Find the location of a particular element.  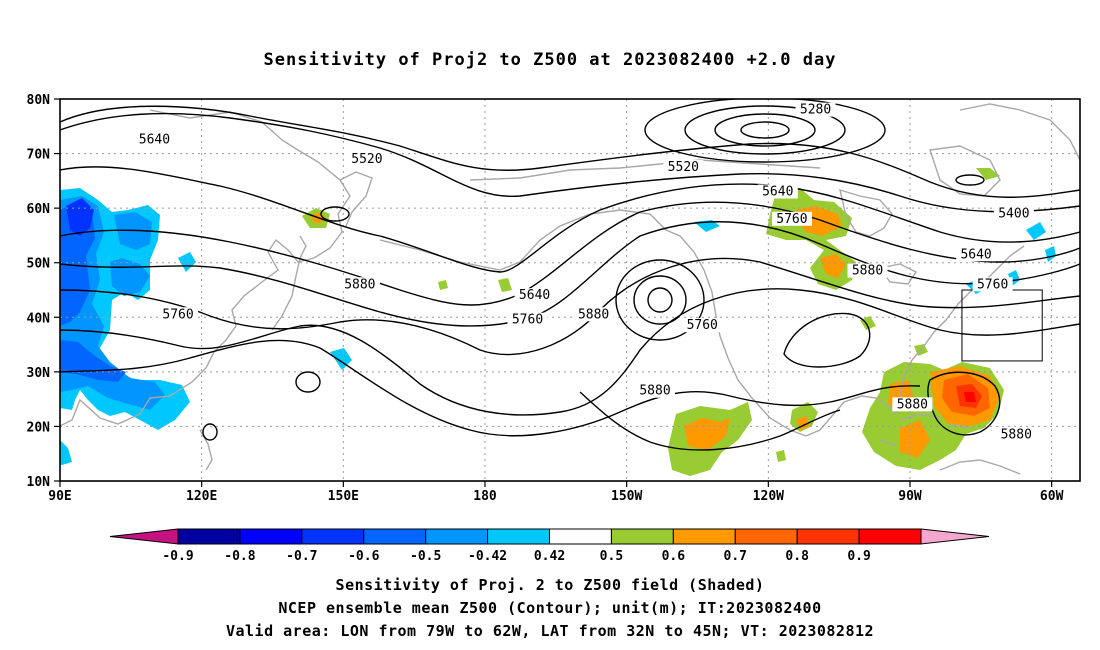

colorbar-label: -0.42 is located at coordinates (487, 556).